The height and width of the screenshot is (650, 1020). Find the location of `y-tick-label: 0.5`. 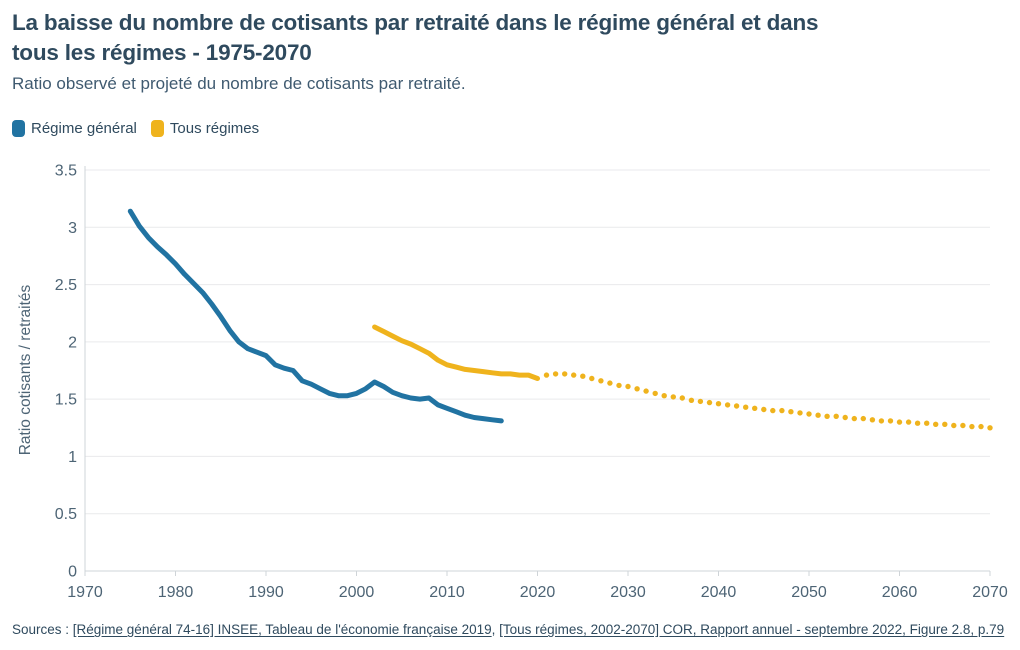

y-tick-label: 0.5 is located at coordinates (66, 514).